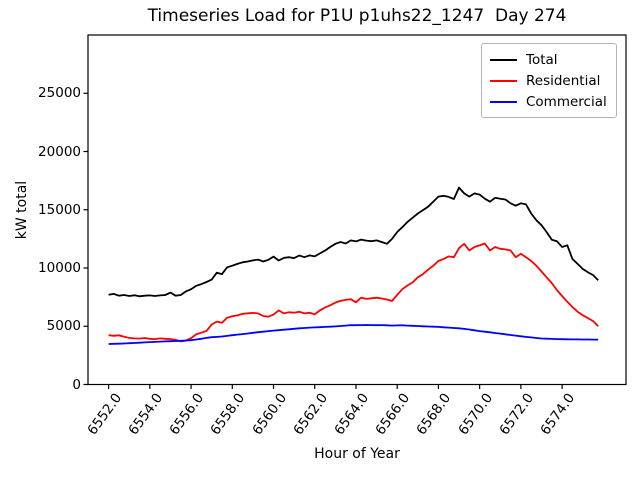 The width and height of the screenshot is (640, 480). Describe the element at coordinates (503, 80) in the screenshot. I see `legend-line-residential` at that location.